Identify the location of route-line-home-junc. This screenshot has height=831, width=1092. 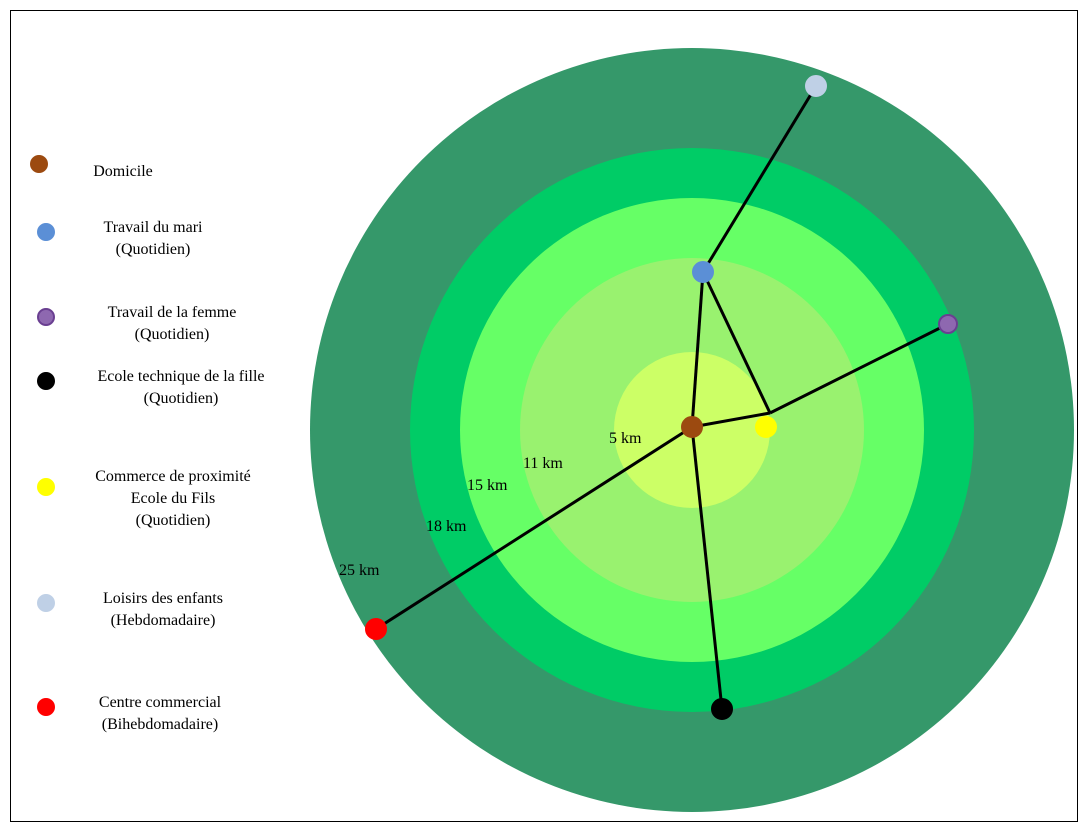
(731, 420).